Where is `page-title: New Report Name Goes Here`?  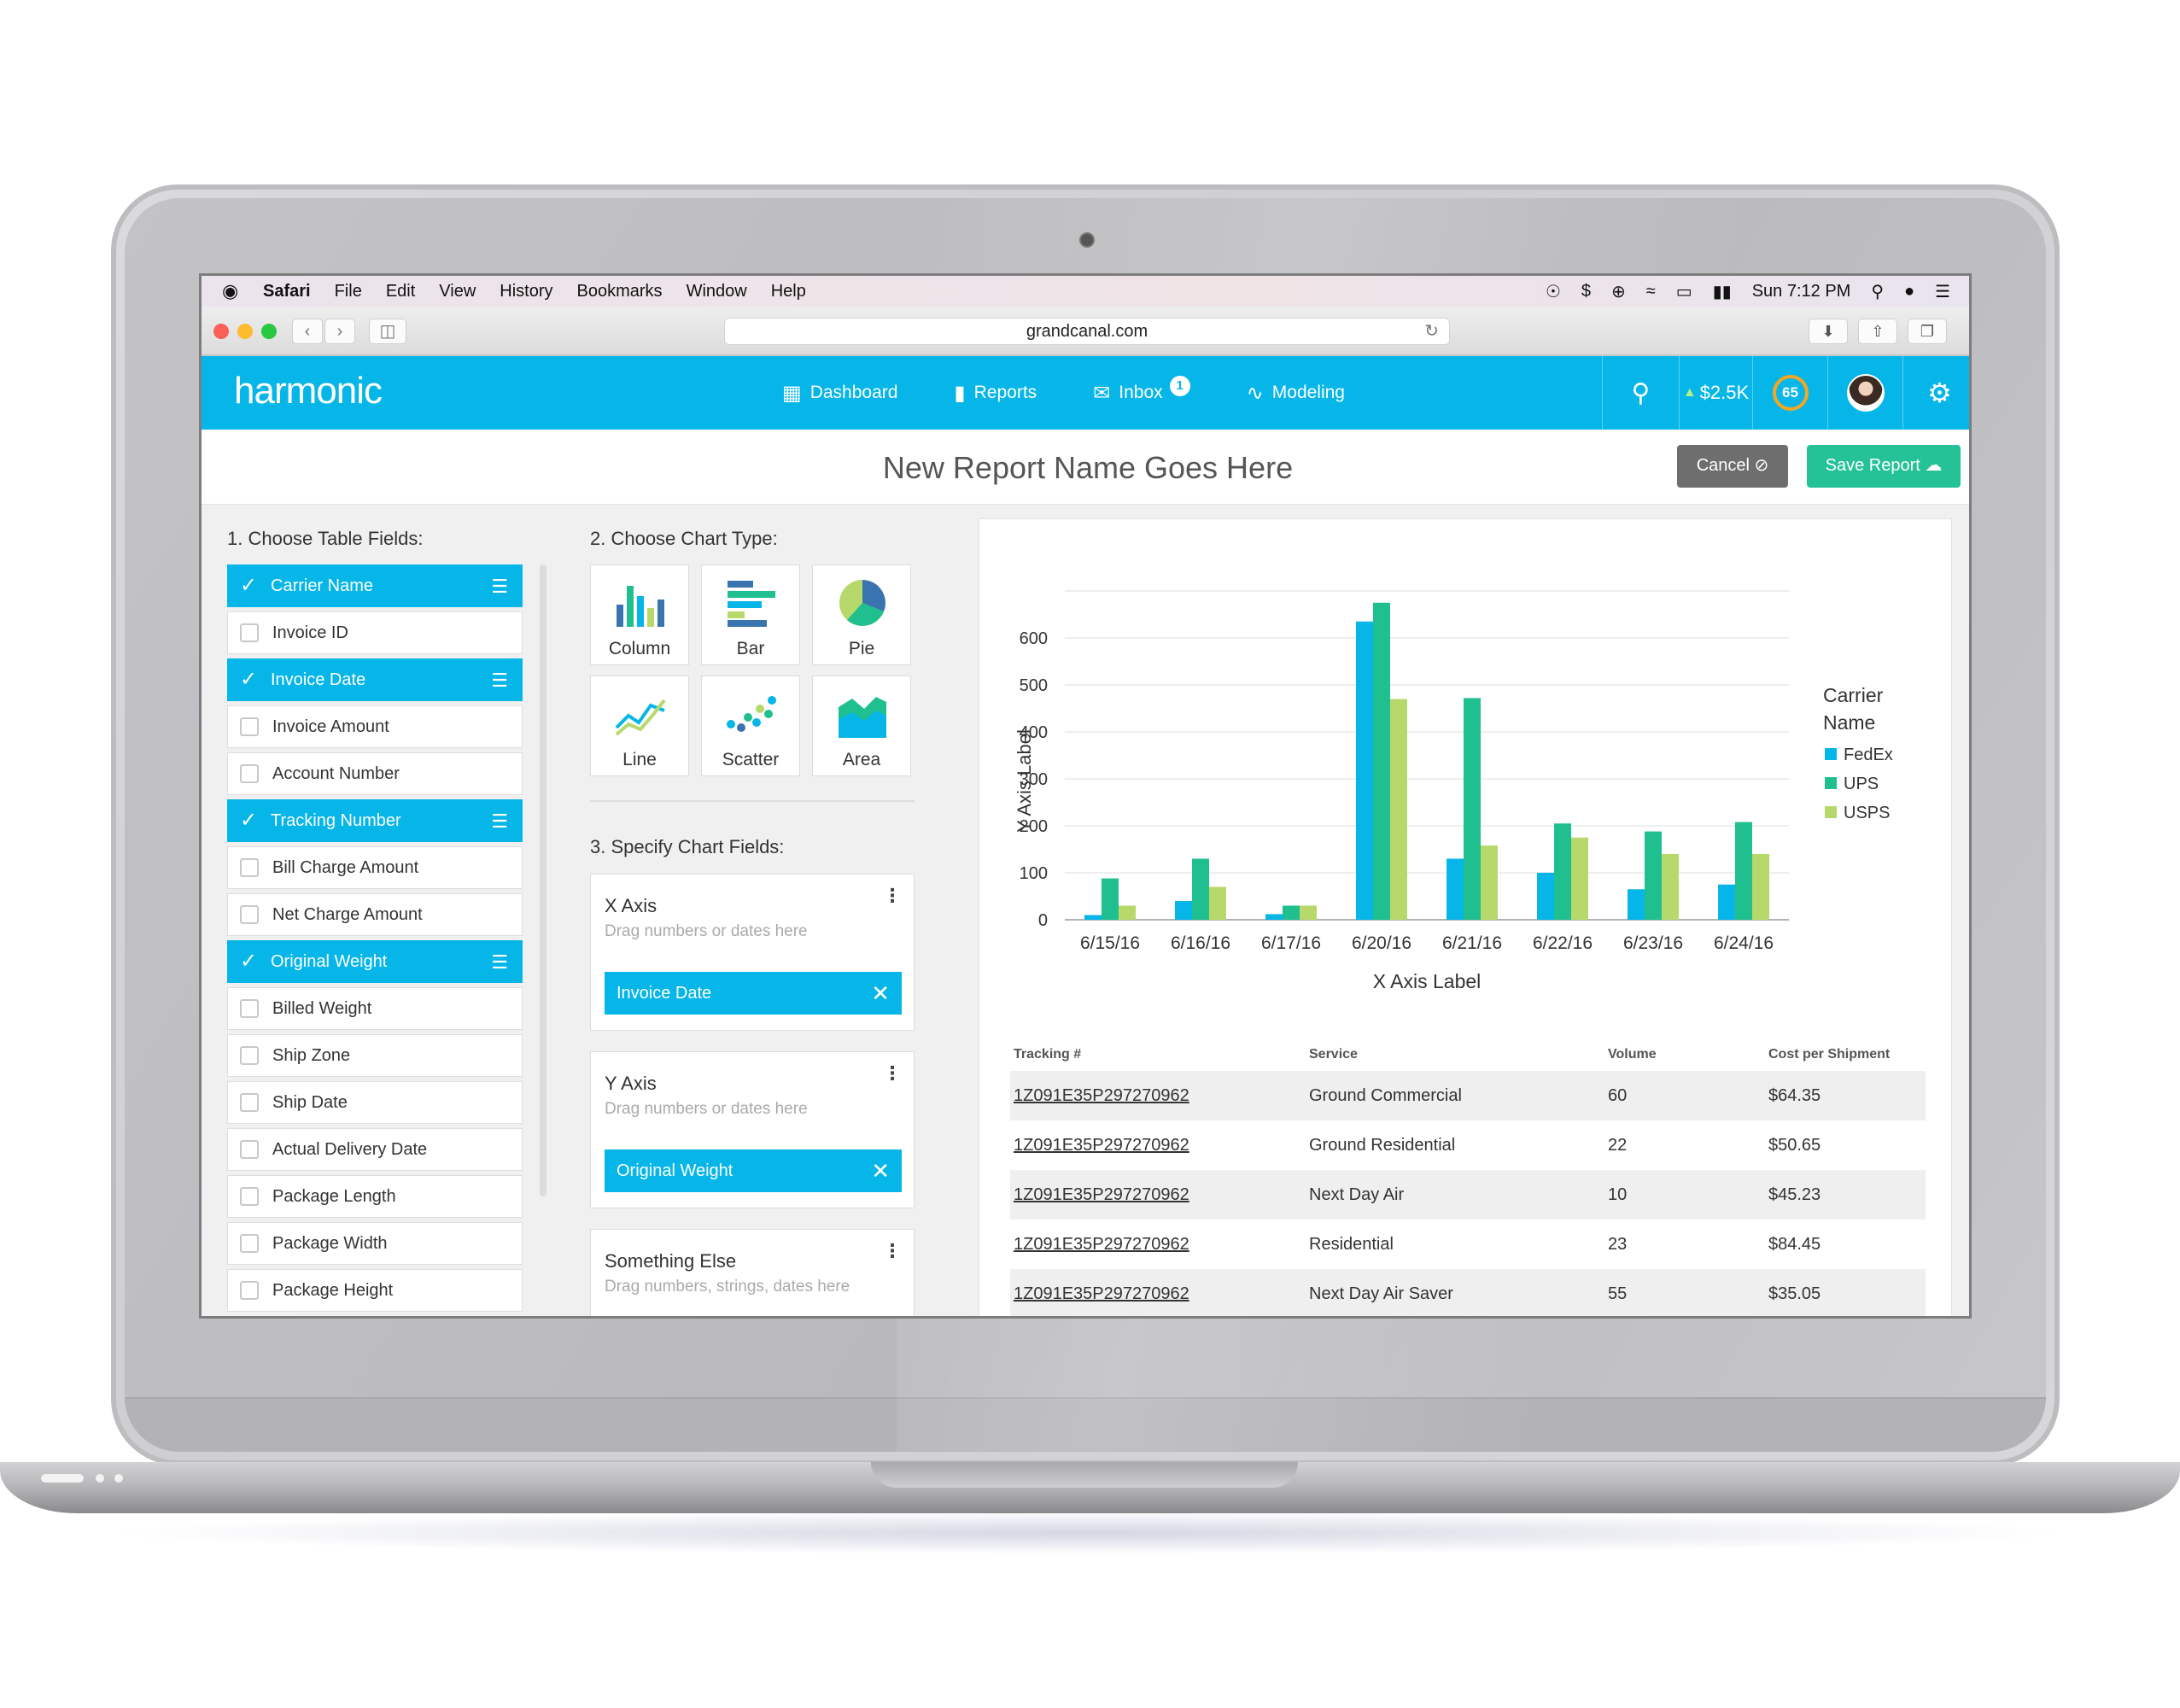
page-title: New Report Name Goes Here is located at coordinates (1088, 467).